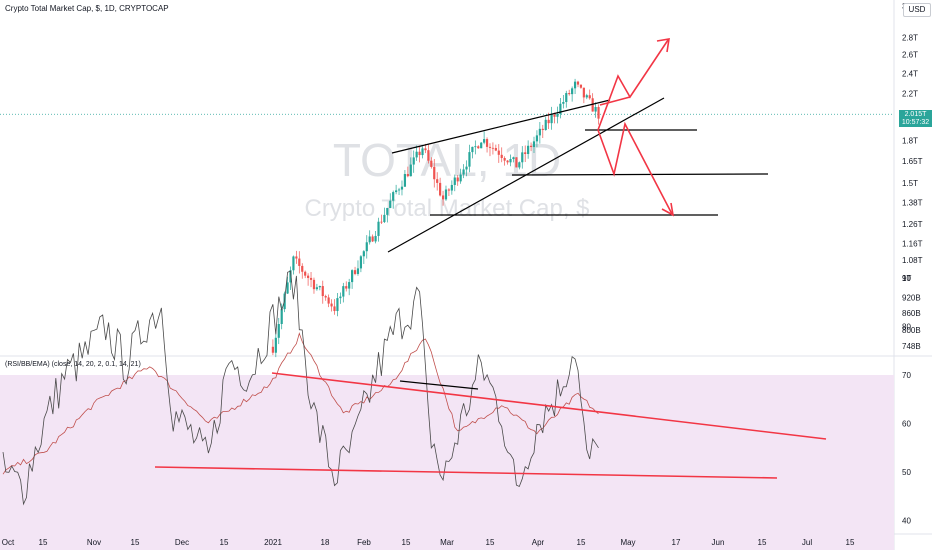  What do you see at coordinates (446, 208) in the screenshot?
I see `watermark-name: Crypto Total Market Cap, $` at bounding box center [446, 208].